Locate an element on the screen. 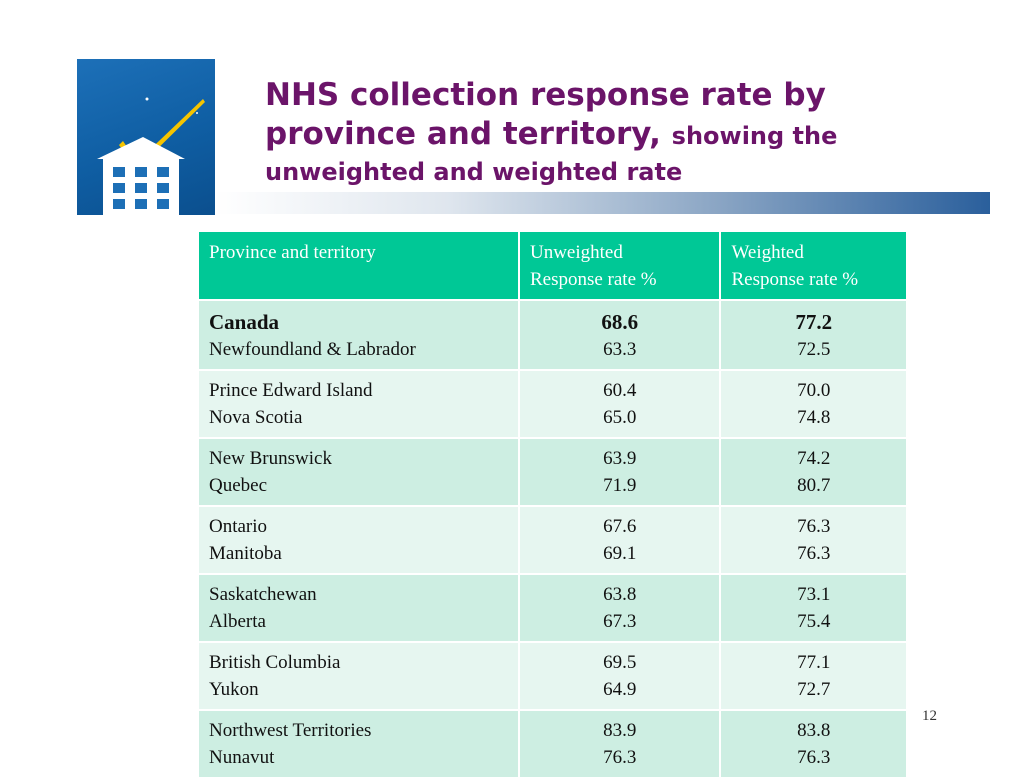 The width and height of the screenshot is (1024, 779). province-name: New Brunswick is located at coordinates (270, 458).